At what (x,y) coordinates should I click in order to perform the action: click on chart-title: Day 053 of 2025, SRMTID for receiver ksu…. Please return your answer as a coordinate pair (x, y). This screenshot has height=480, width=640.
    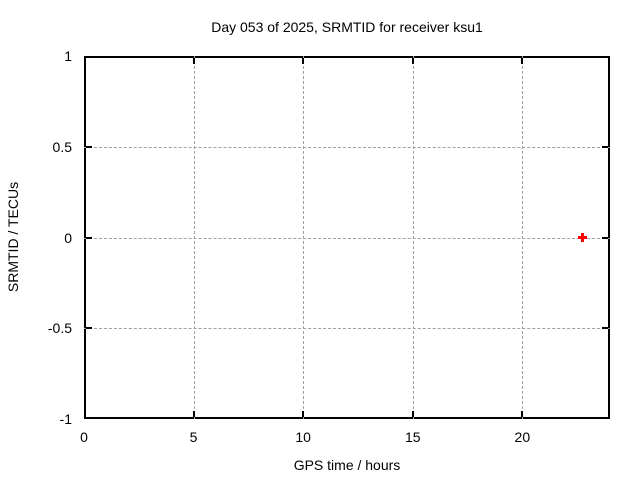
    Looking at the image, I should click on (347, 27).